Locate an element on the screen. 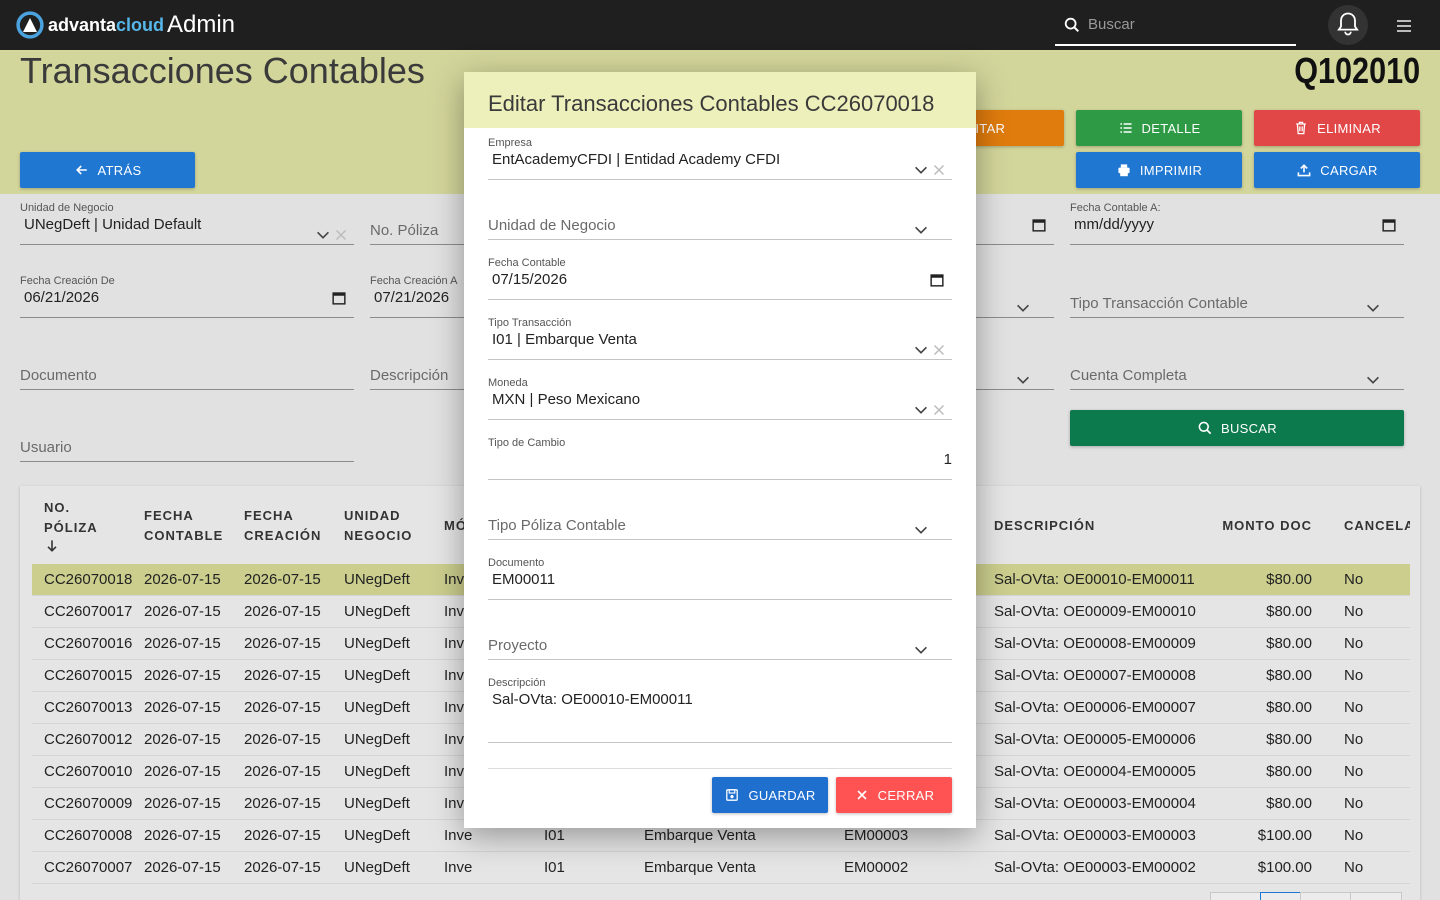 The image size is (1440, 900). column-header: UNIDAD NEGOCIO is located at coordinates (384, 526).